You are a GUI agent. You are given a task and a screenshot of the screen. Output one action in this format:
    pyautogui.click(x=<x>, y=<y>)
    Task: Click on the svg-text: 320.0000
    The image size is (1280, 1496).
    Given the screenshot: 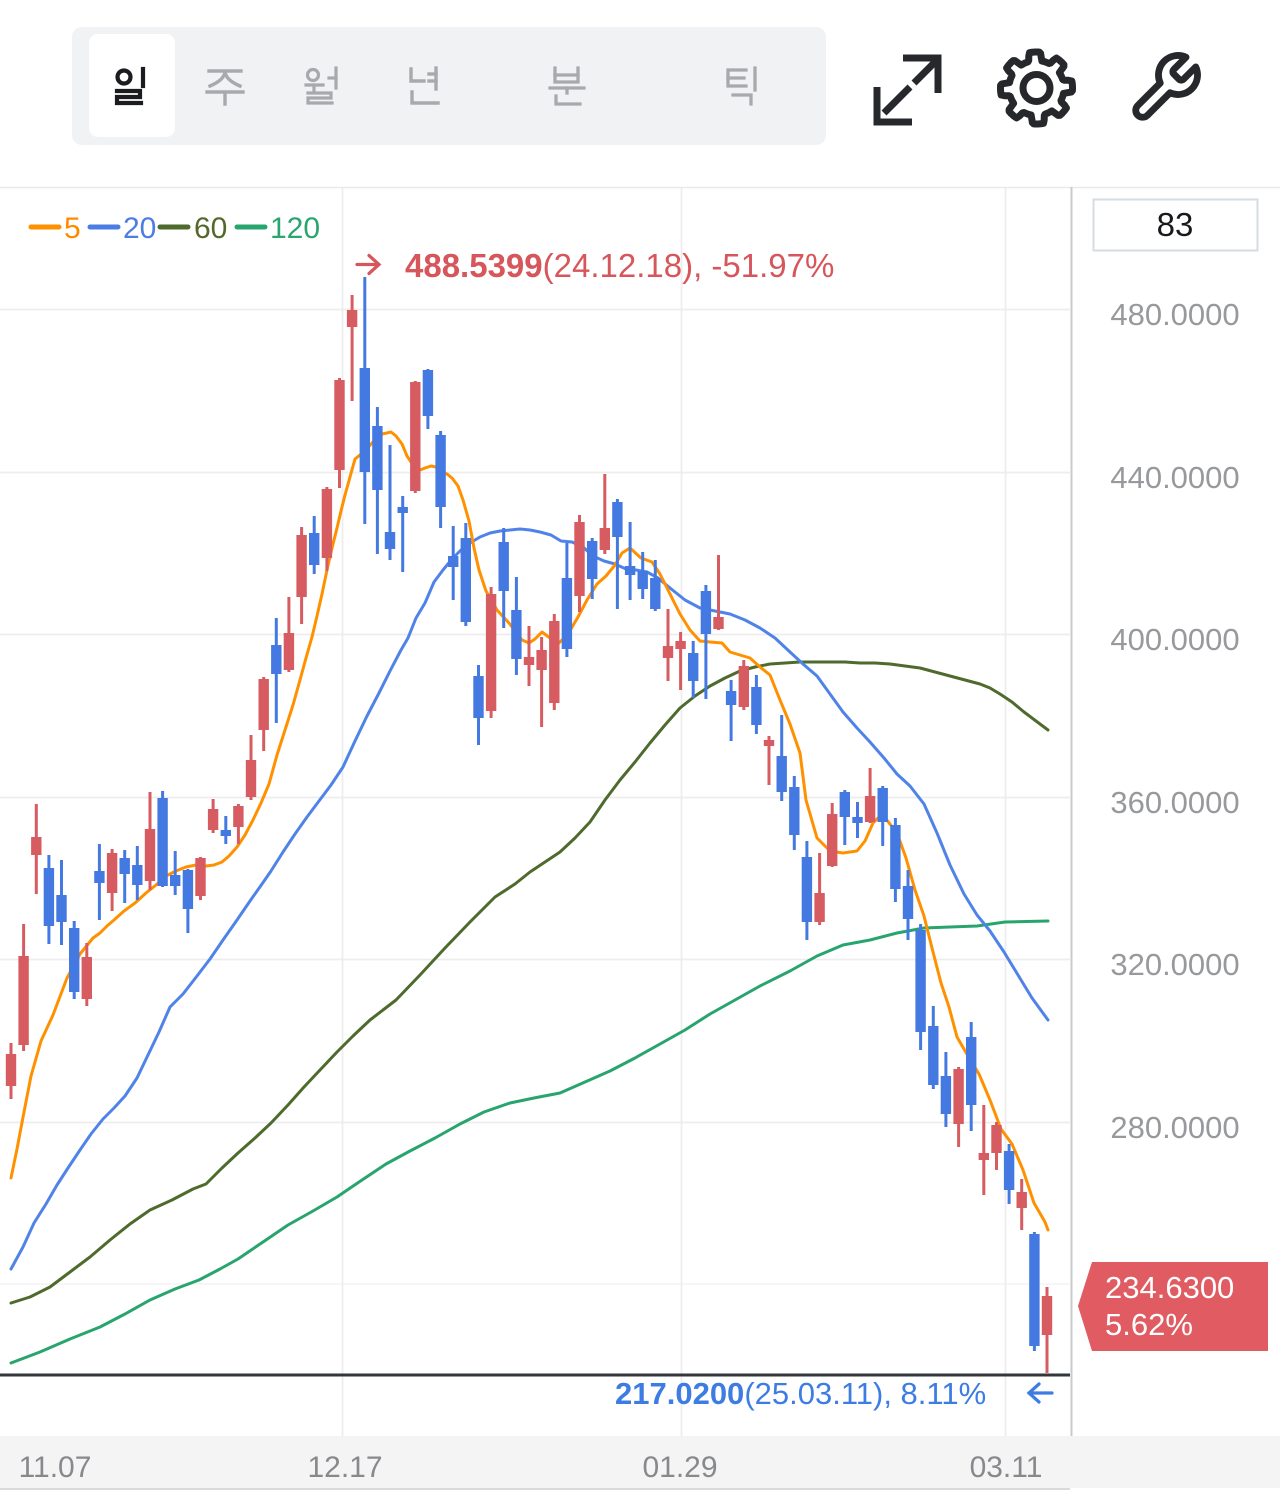 What is the action you would take?
    pyautogui.click(x=1174, y=964)
    